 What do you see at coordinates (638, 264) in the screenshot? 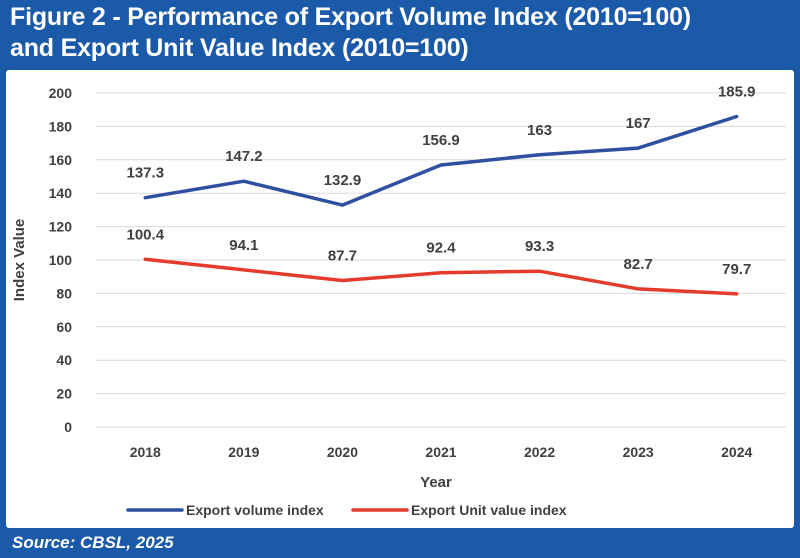
I see `data-label: 82.7` at bounding box center [638, 264].